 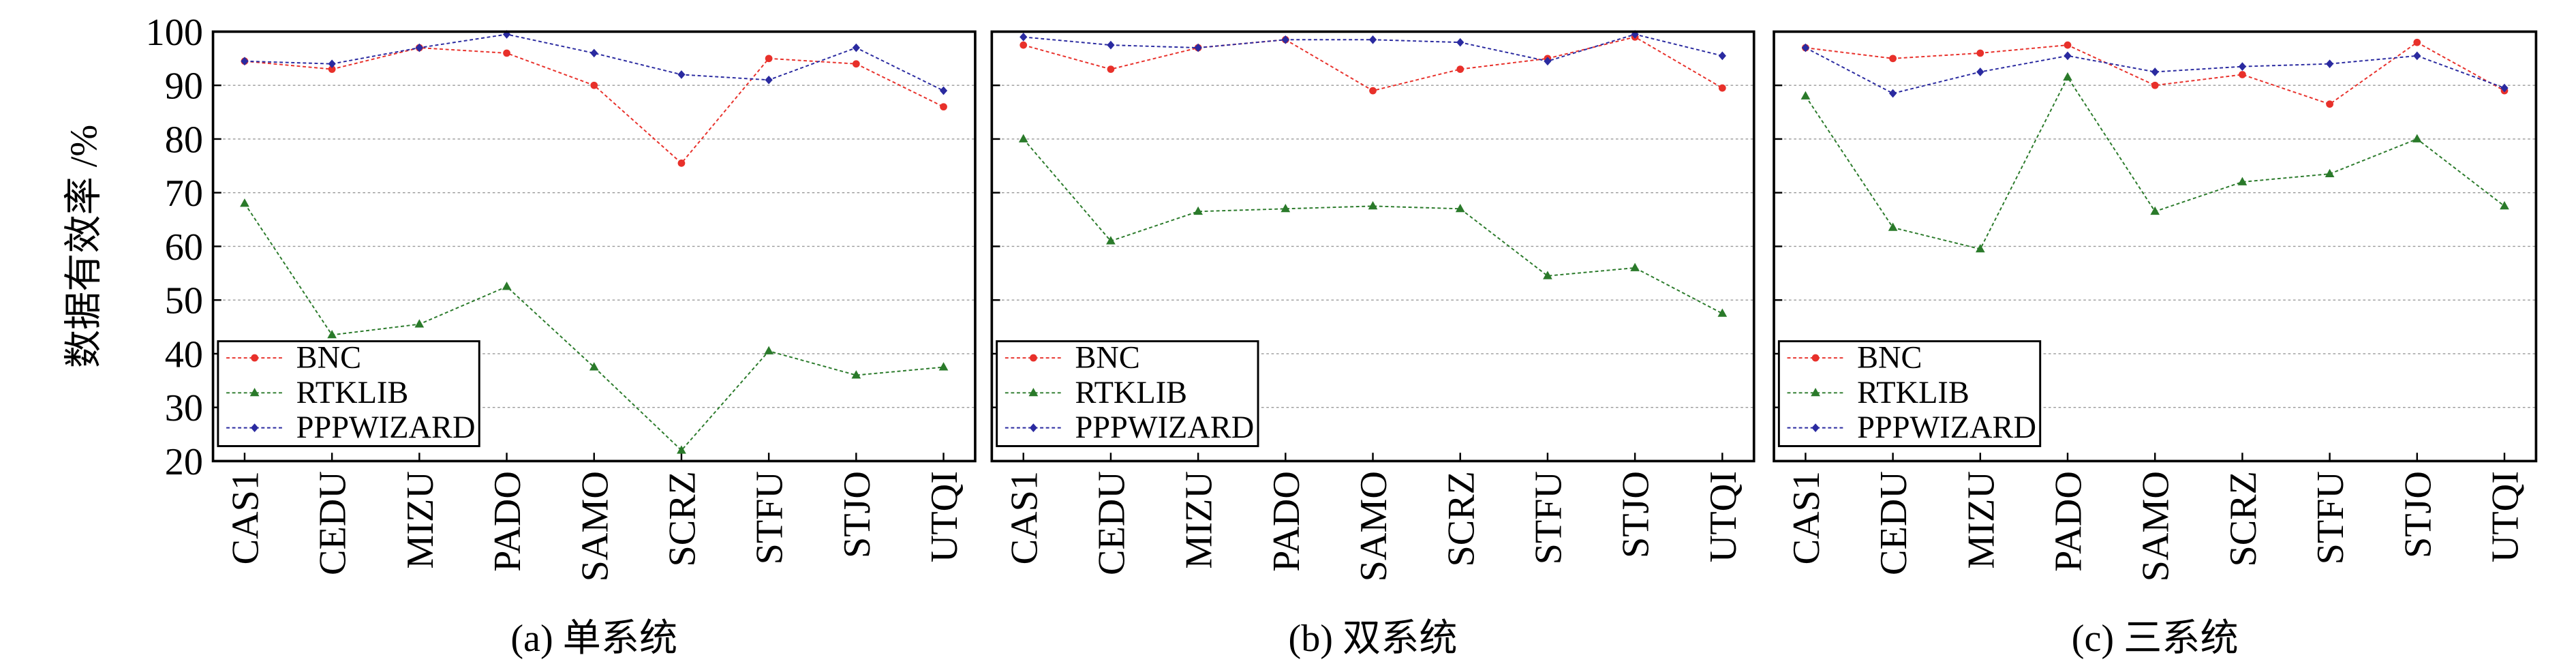 What do you see at coordinates (184, 193) in the screenshot?
I see `y-tick-label: 70` at bounding box center [184, 193].